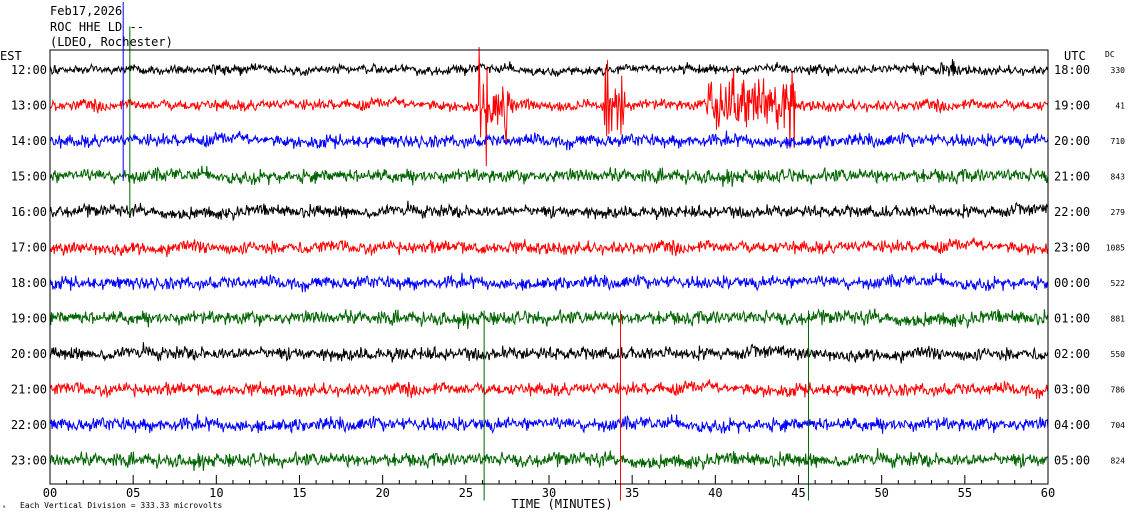 This screenshot has width=1130, height=519. What do you see at coordinates (29, 319) in the screenshot?
I see `est-hour-label: 19:00` at bounding box center [29, 319].